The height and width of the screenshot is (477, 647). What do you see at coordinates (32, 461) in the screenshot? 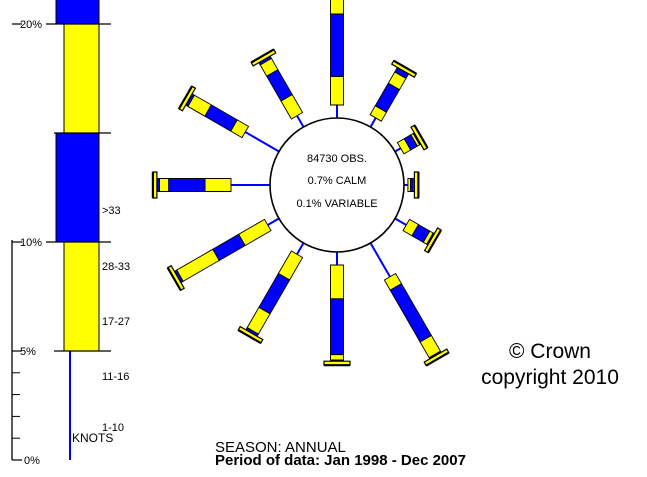
I see `scale-tick-label-0%: 0%` at bounding box center [32, 461].